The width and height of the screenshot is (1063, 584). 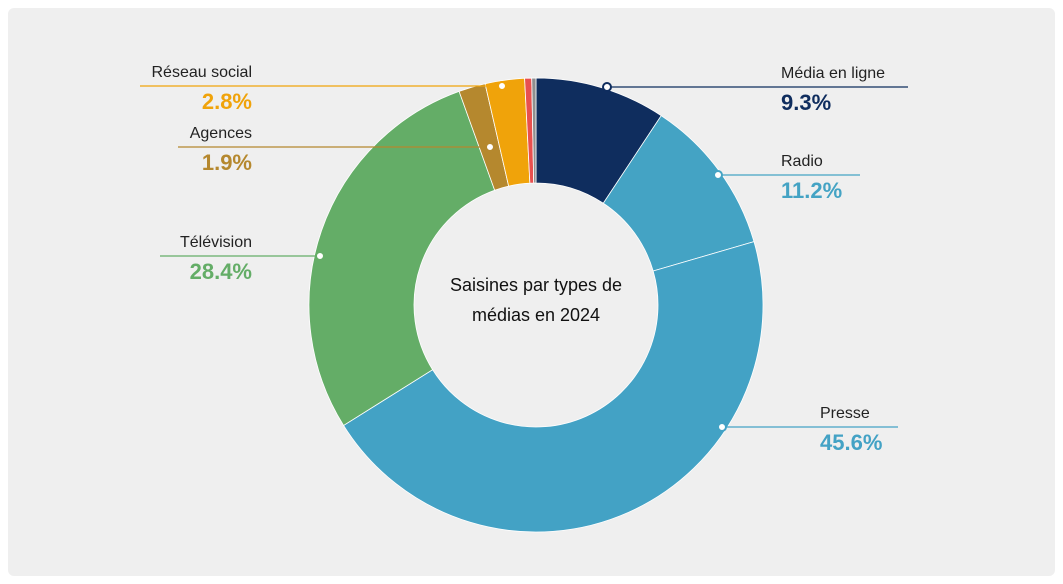 I want to click on value-label: 9.3%, so click(x=806, y=102).